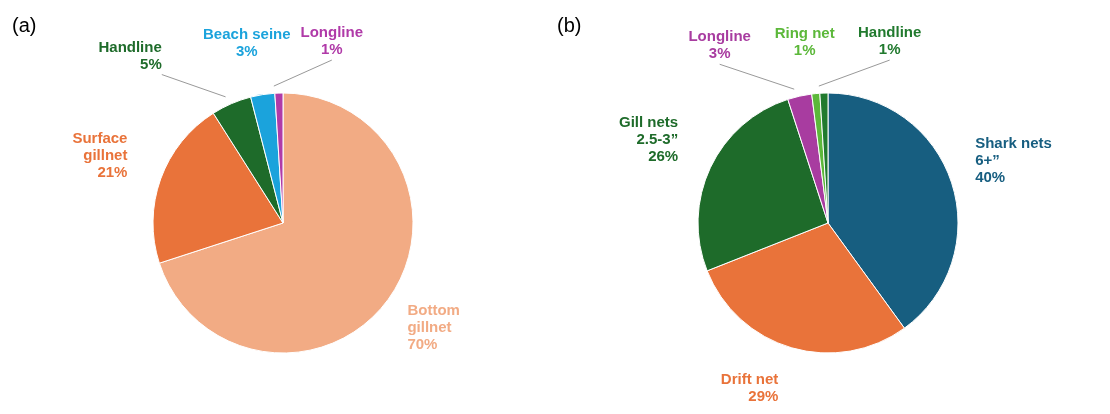  I want to click on data-label: 21%, so click(112, 171).